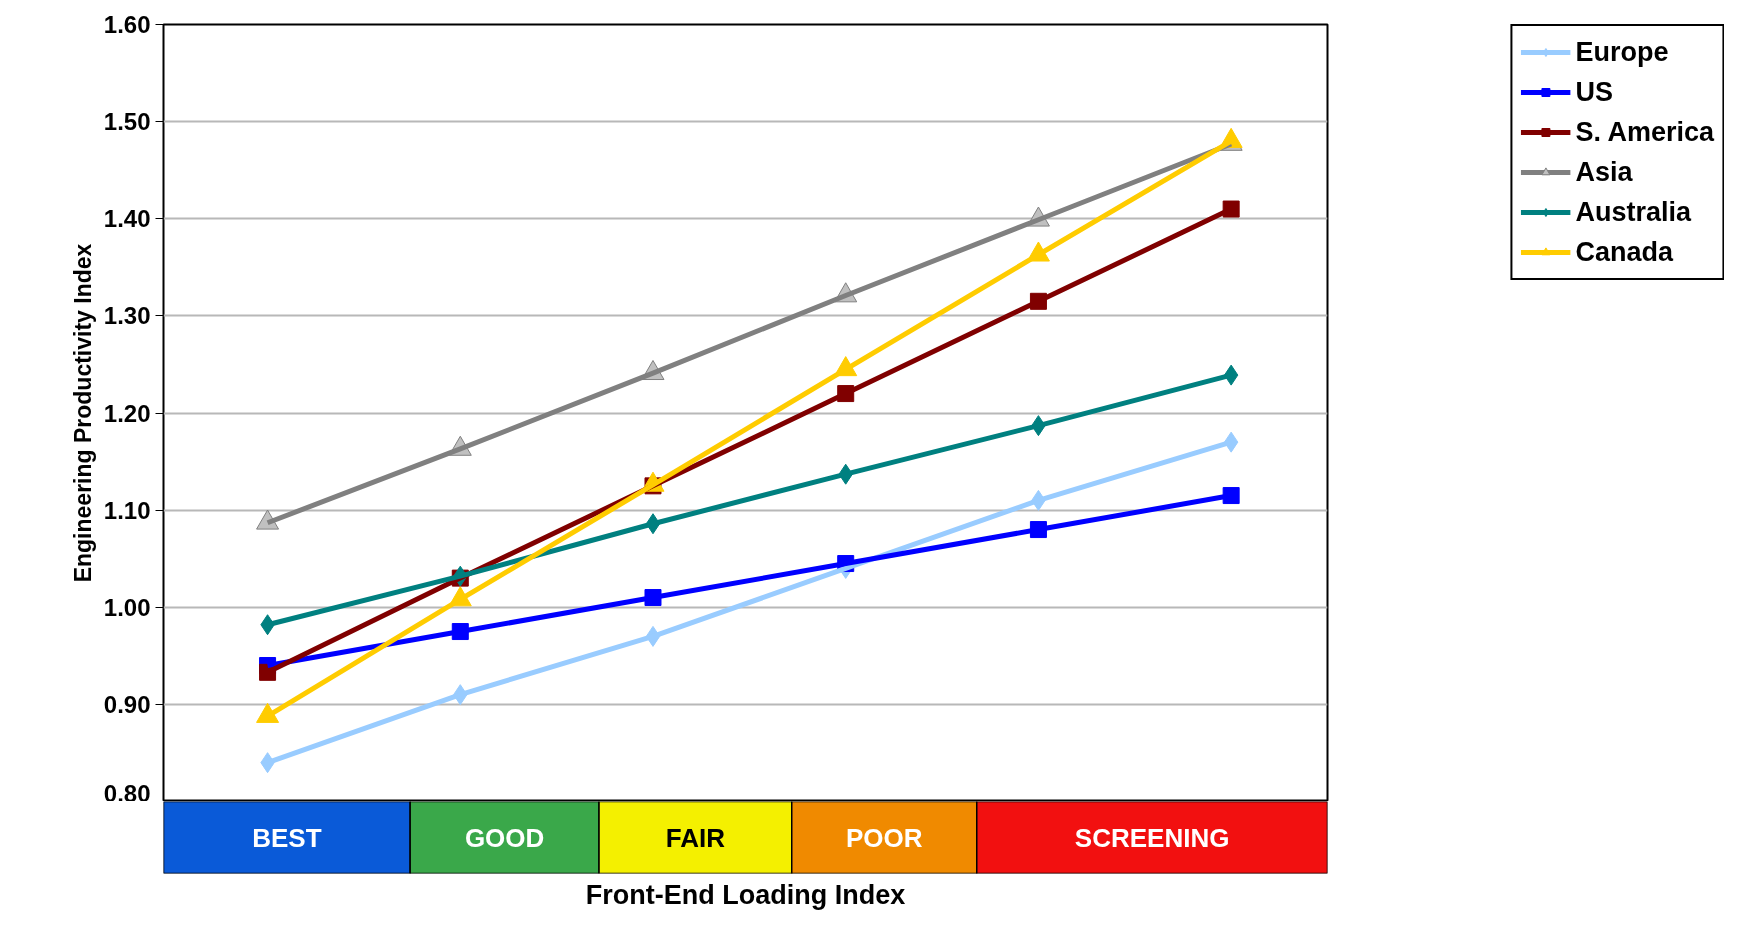 The height and width of the screenshot is (926, 1739). What do you see at coordinates (82, 413) in the screenshot?
I see `y-axis-title: Engineering Productivity Index` at bounding box center [82, 413].